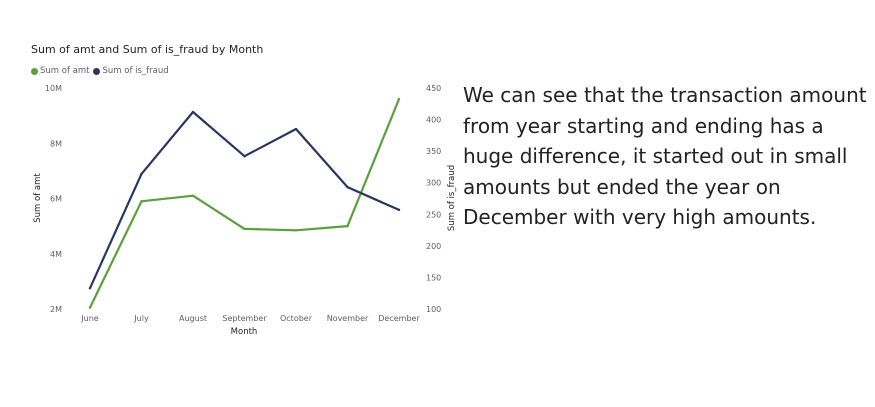  Describe the element at coordinates (433, 88) in the screenshot. I see `y2-tick-label: 450` at that location.